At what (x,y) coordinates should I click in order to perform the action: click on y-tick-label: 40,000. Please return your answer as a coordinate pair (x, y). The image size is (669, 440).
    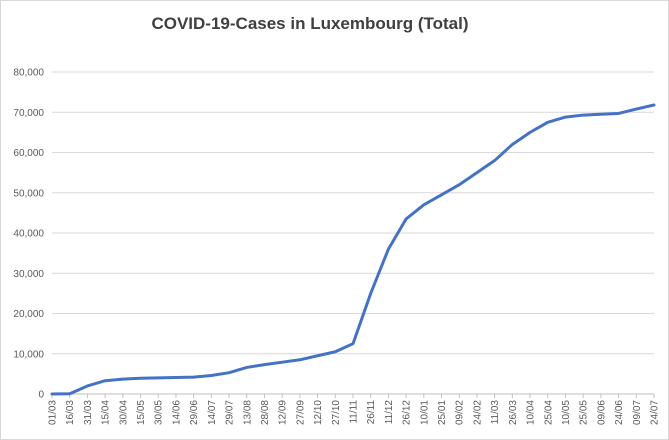
    Looking at the image, I should click on (28, 234).